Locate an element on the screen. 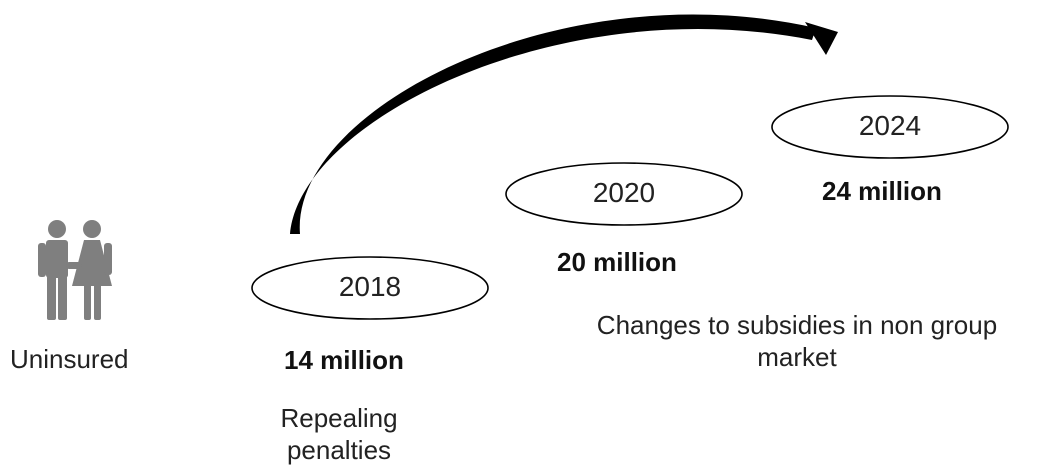 Image resolution: width=1044 pixels, height=469 pixels. milestone-year-2020: 2020 is located at coordinates (624, 192).